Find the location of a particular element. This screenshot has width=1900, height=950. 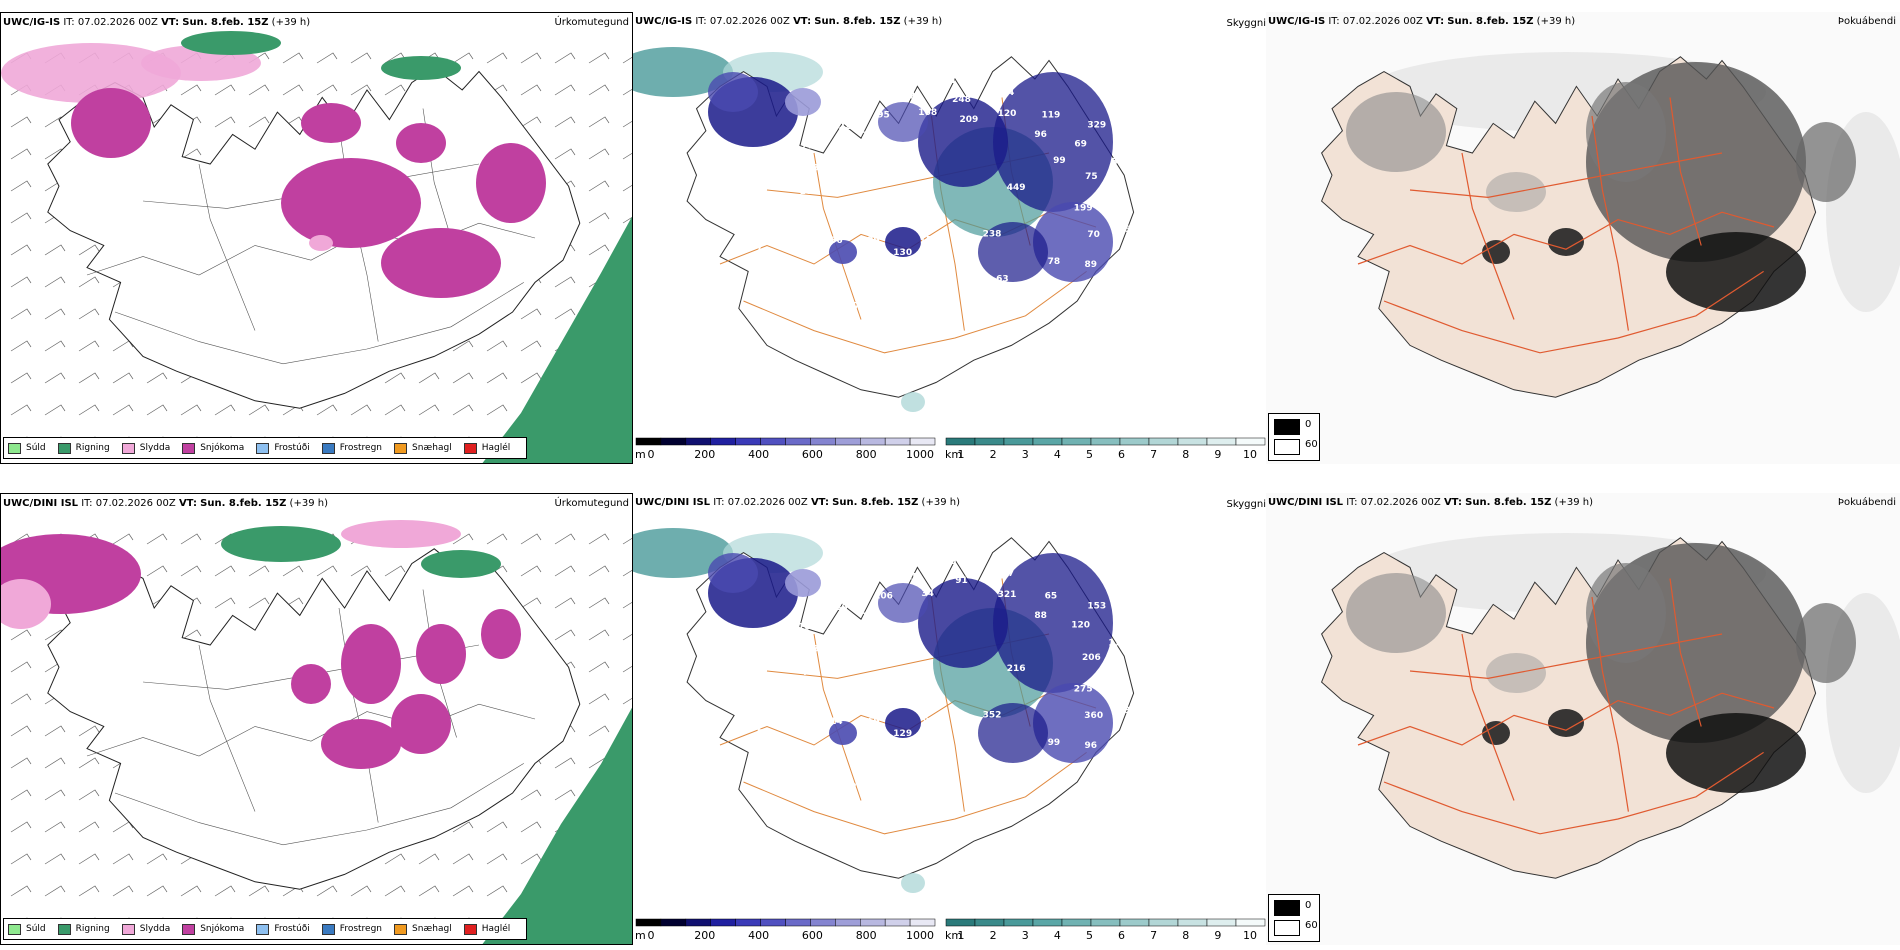

cloud-base-value: 95 is located at coordinates (883, 115).